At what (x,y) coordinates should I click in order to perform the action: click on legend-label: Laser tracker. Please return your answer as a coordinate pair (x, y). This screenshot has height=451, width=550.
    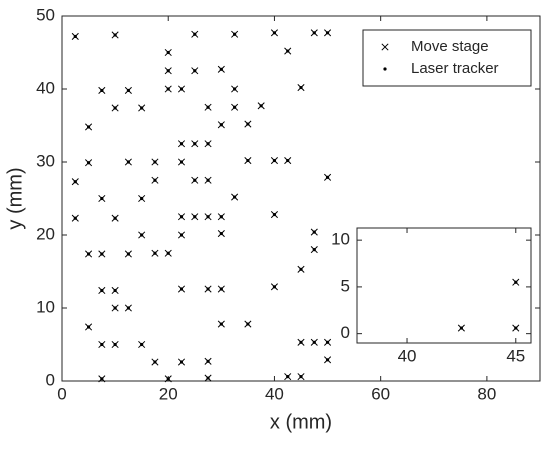
    Looking at the image, I should click on (455, 68).